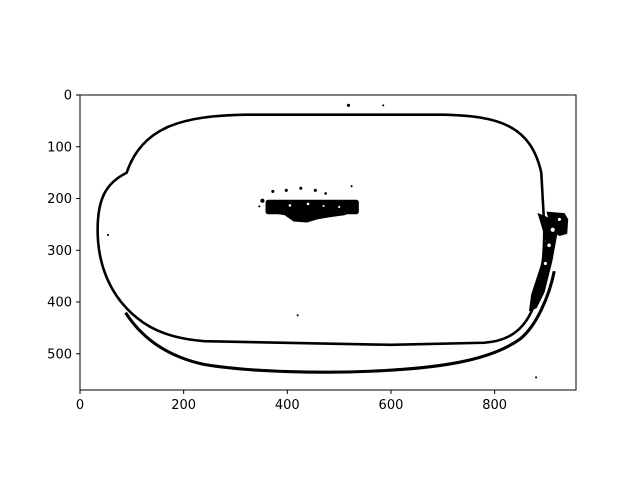  Describe the element at coordinates (59, 251) in the screenshot. I see `y-tick-label: 300` at that location.